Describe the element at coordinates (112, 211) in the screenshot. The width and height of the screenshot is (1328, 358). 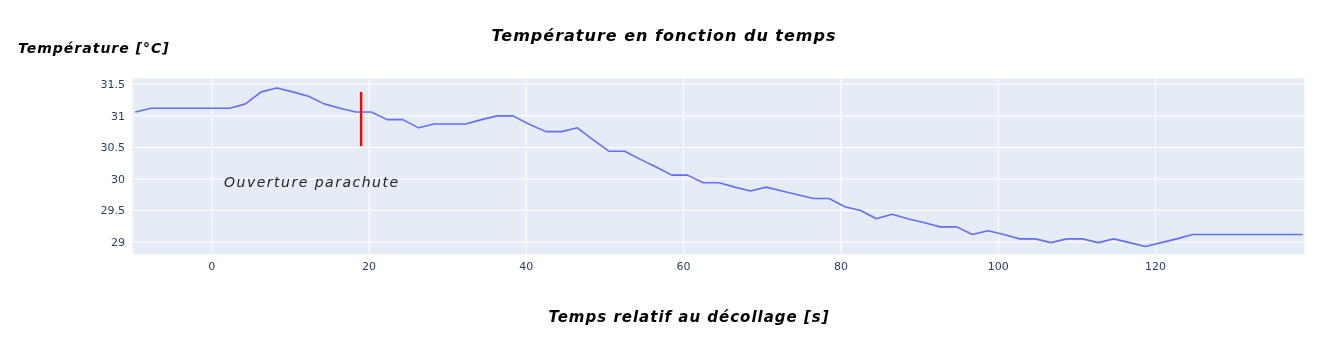
I see `y-tick-label: 29.5` at that location.